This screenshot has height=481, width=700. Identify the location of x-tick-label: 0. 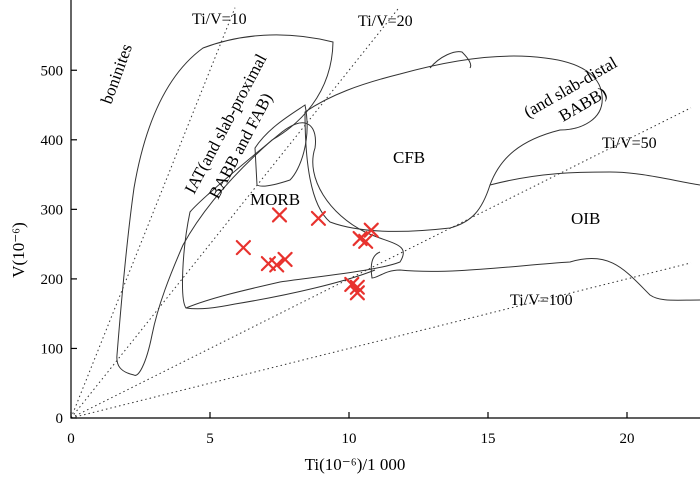
(71, 439).